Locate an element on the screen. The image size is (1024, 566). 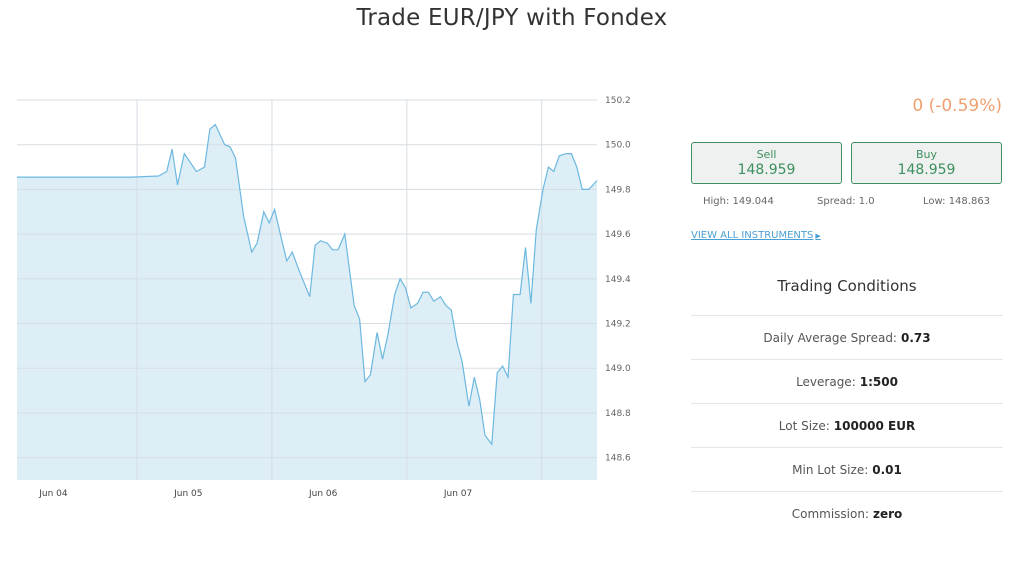
view-all-instruments-link: VIEW ALL INSTRUMENTS ▶ is located at coordinates (756, 235).